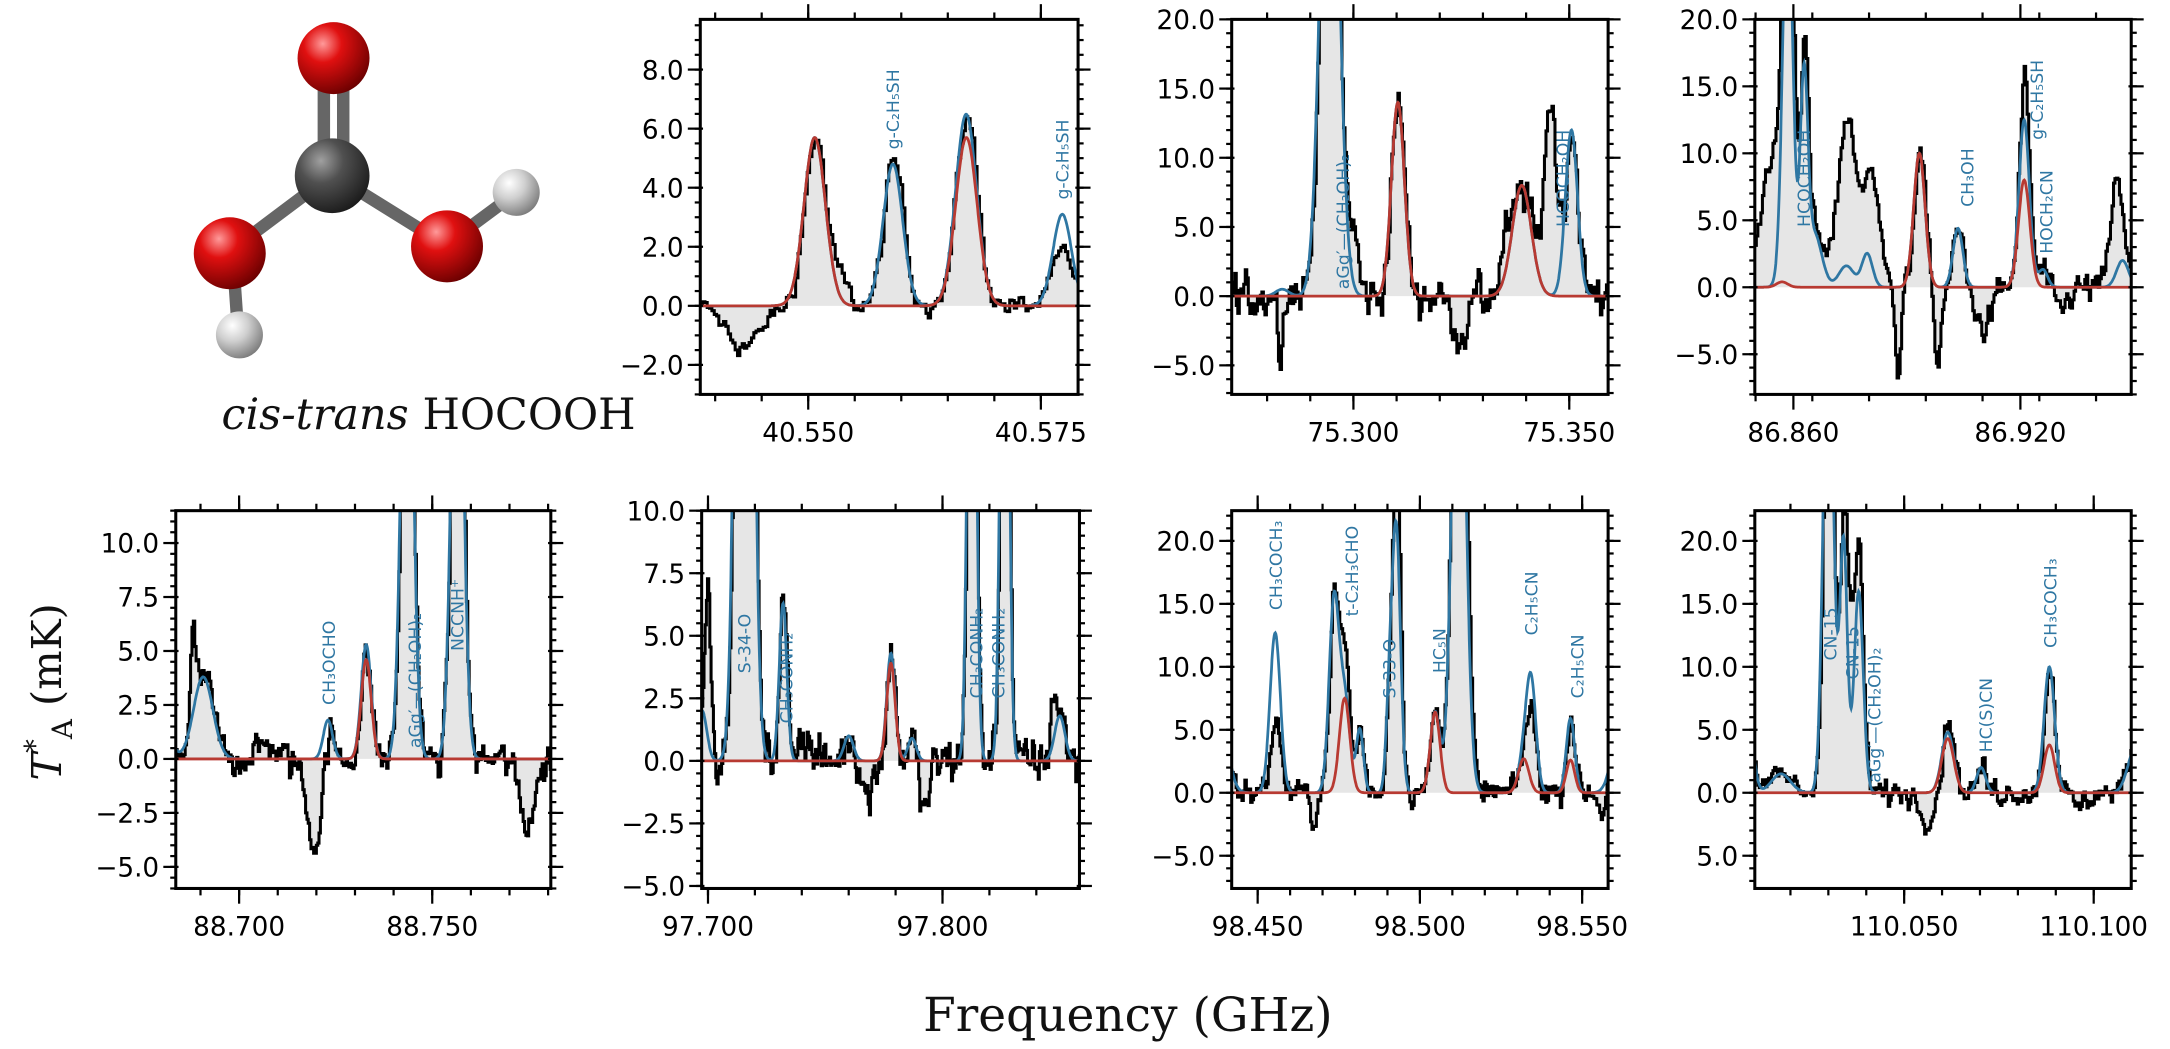 The width and height of the screenshot is (2170, 1049). Describe the element at coordinates (459, 615) in the screenshot. I see `species-label: NCCNH⁺` at that location.